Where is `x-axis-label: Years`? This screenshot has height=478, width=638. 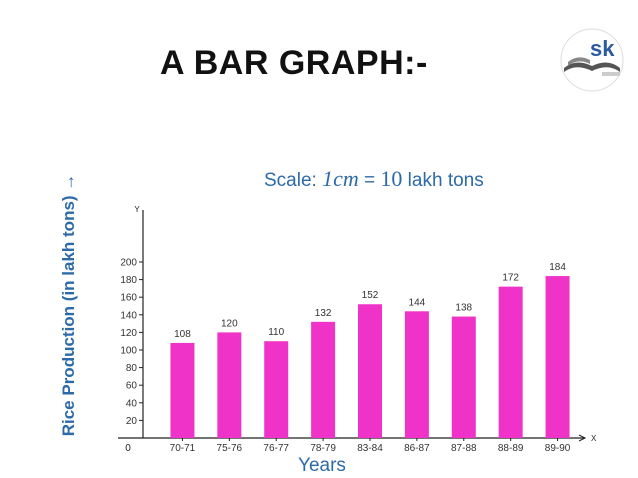
x-axis-label: Years is located at coordinates (322, 465).